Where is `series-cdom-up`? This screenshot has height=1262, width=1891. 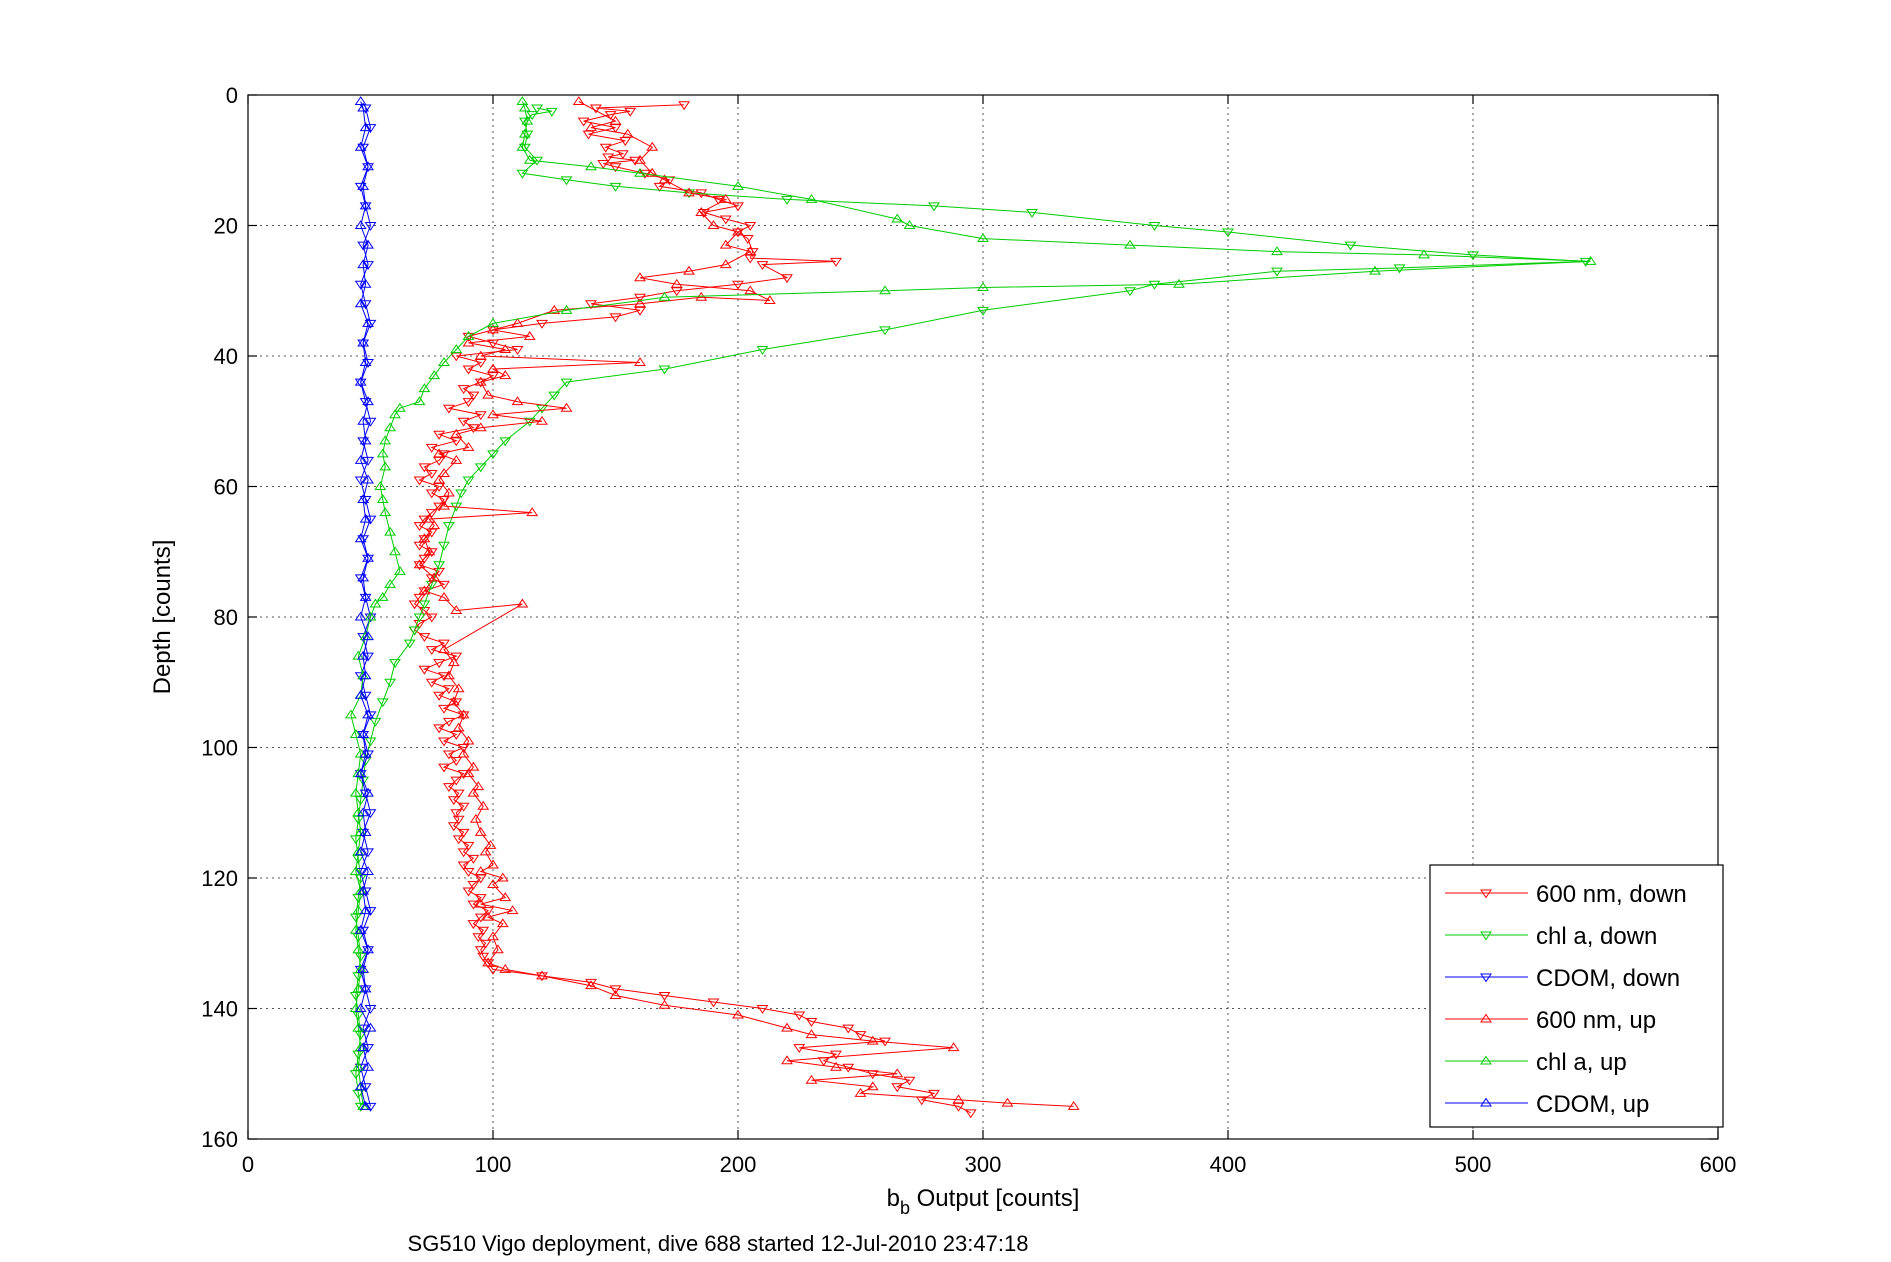
series-cdom-up is located at coordinates (365, 603).